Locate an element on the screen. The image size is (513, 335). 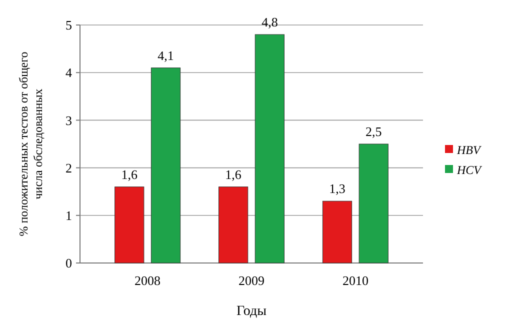
x-tick-label: 2009 is located at coordinates (251, 280).